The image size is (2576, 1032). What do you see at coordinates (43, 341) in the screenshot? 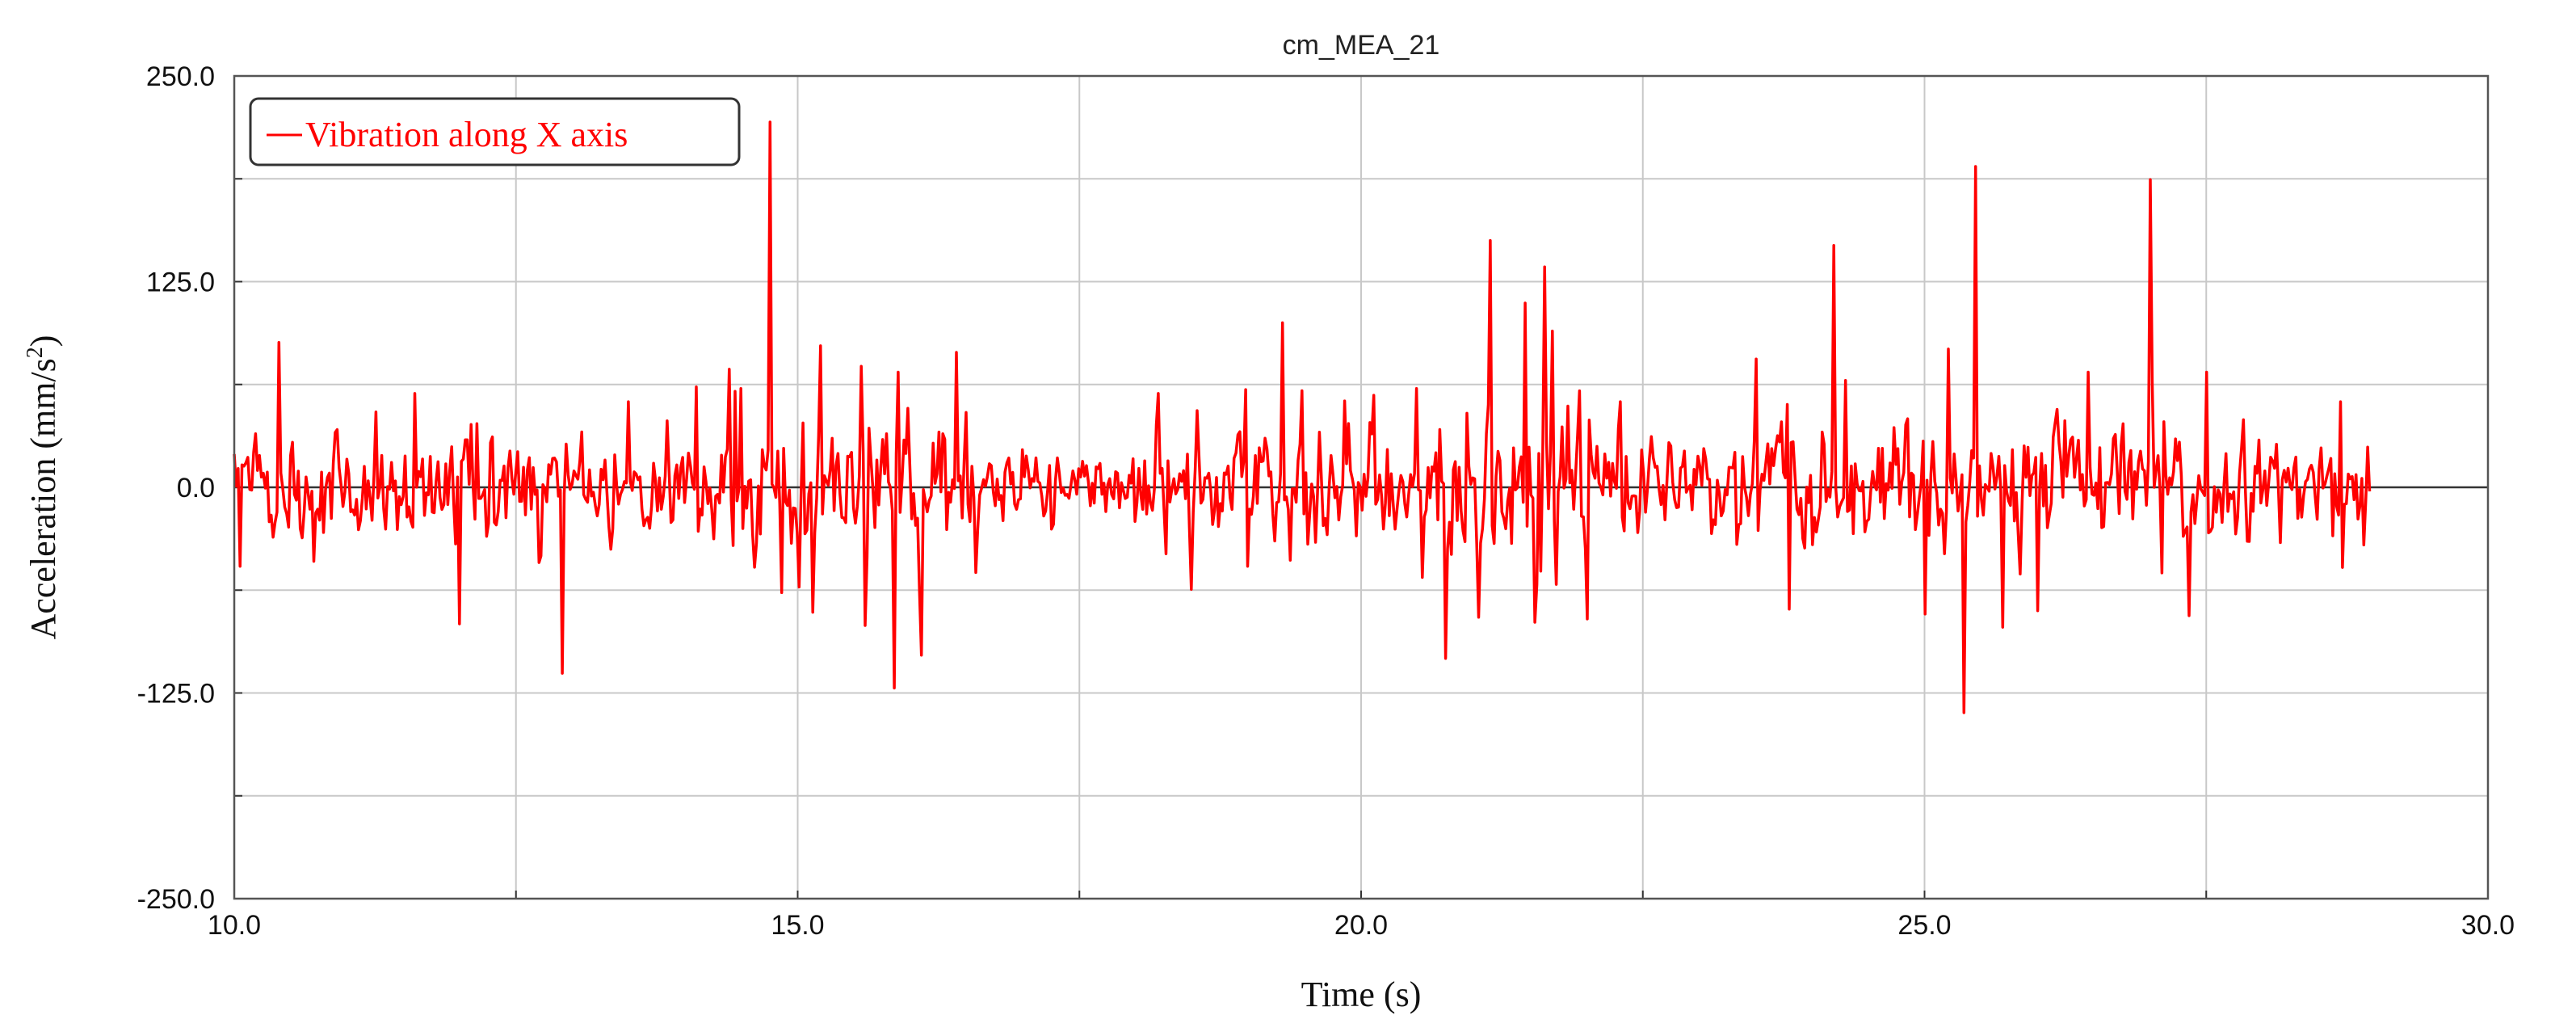
I see `y-axis-title-close: )` at bounding box center [43, 341].